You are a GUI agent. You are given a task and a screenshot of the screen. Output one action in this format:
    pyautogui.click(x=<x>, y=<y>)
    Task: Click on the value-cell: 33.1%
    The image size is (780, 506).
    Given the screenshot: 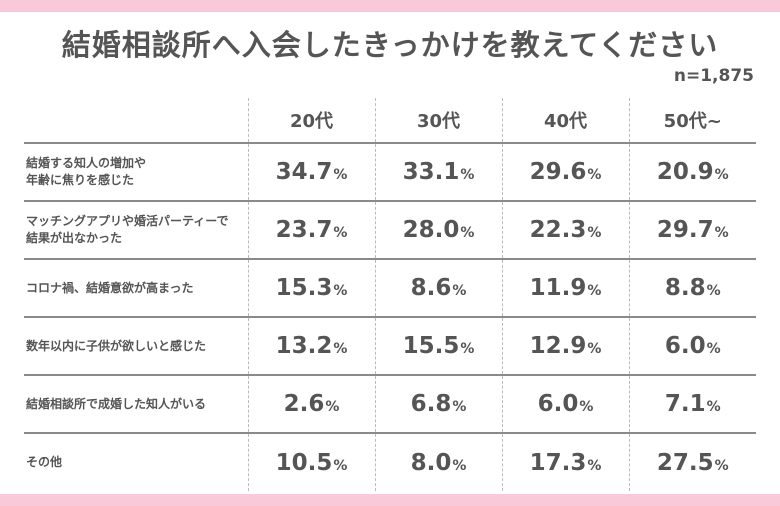 What is the action you would take?
    pyautogui.click(x=438, y=172)
    